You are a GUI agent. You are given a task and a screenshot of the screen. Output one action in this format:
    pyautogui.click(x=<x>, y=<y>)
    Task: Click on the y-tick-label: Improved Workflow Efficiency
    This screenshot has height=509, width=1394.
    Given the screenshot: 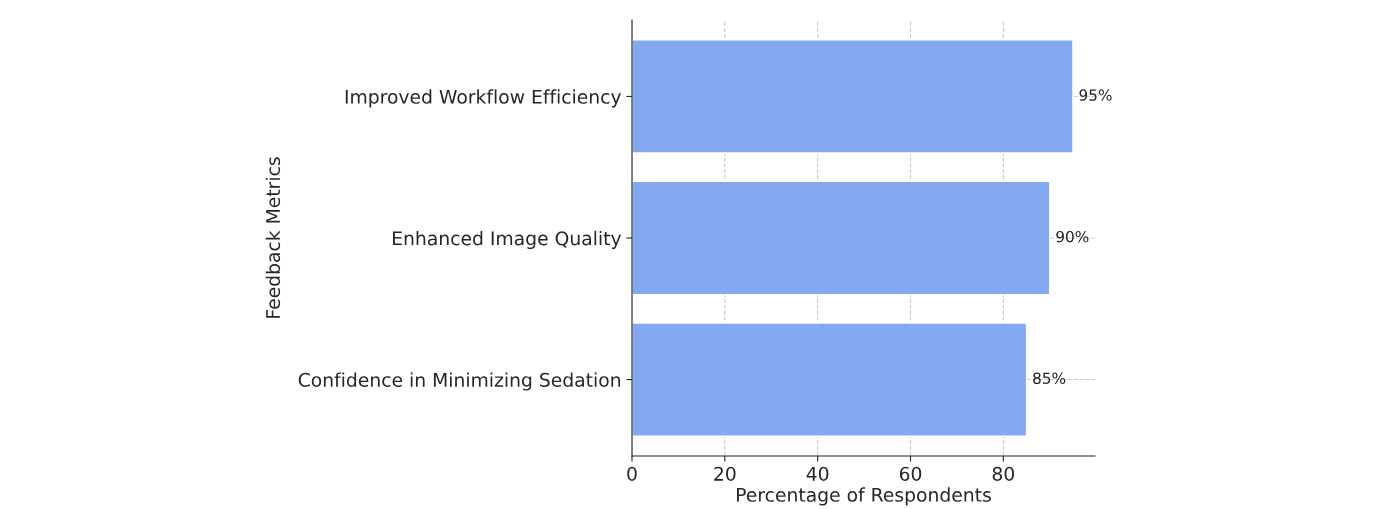 What is the action you would take?
    pyautogui.click(x=483, y=98)
    